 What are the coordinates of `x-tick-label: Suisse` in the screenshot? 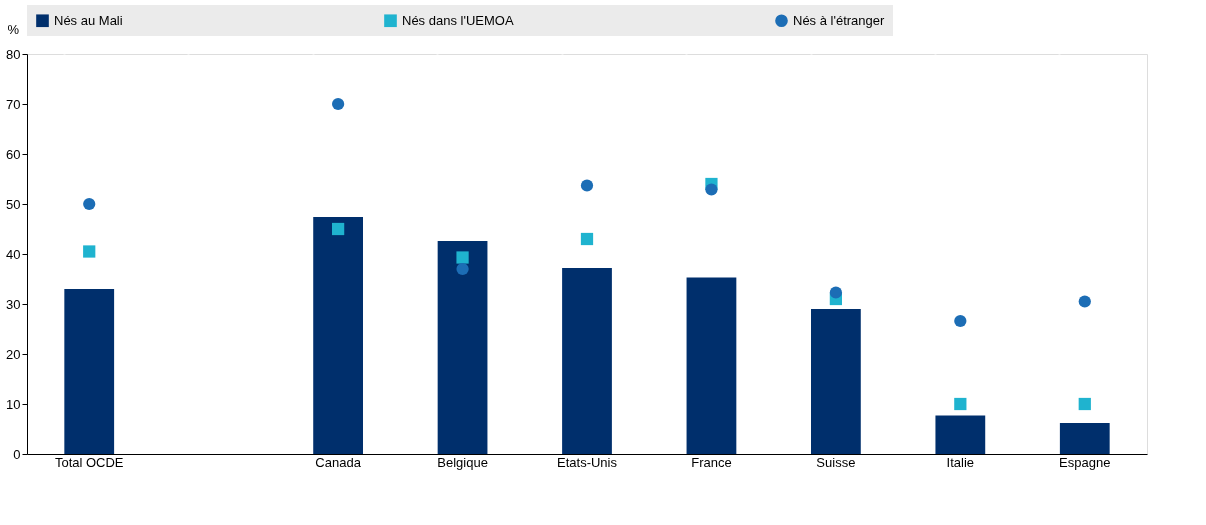 It's located at (836, 462).